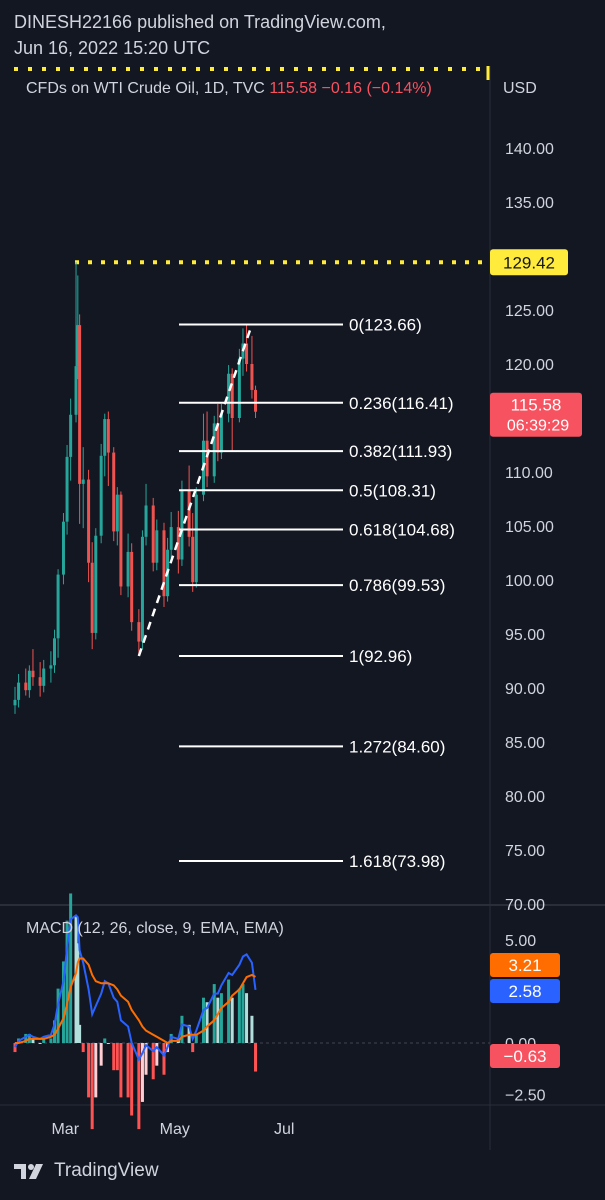 The image size is (605, 1200). I want to click on signal-value-label: 3.21, so click(524, 965).